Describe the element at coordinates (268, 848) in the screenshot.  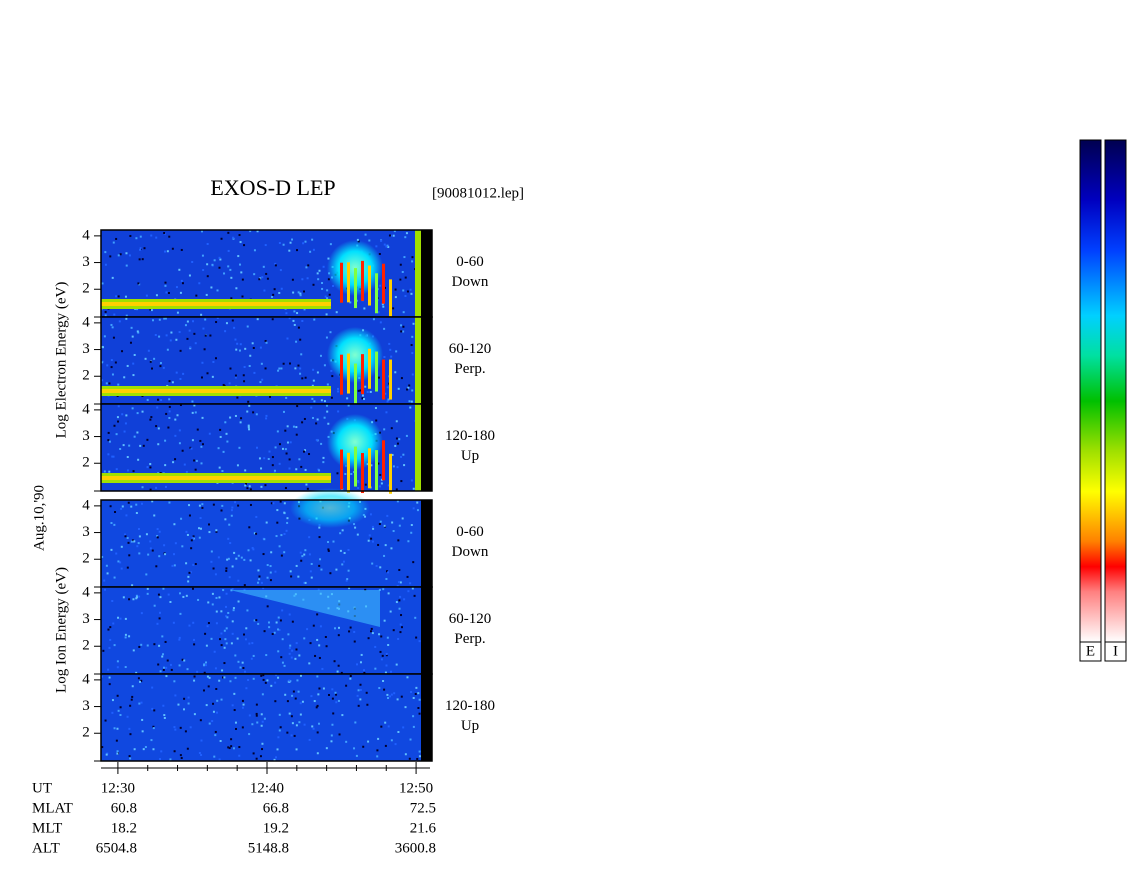
I see `row-value: 5148.8` at that location.